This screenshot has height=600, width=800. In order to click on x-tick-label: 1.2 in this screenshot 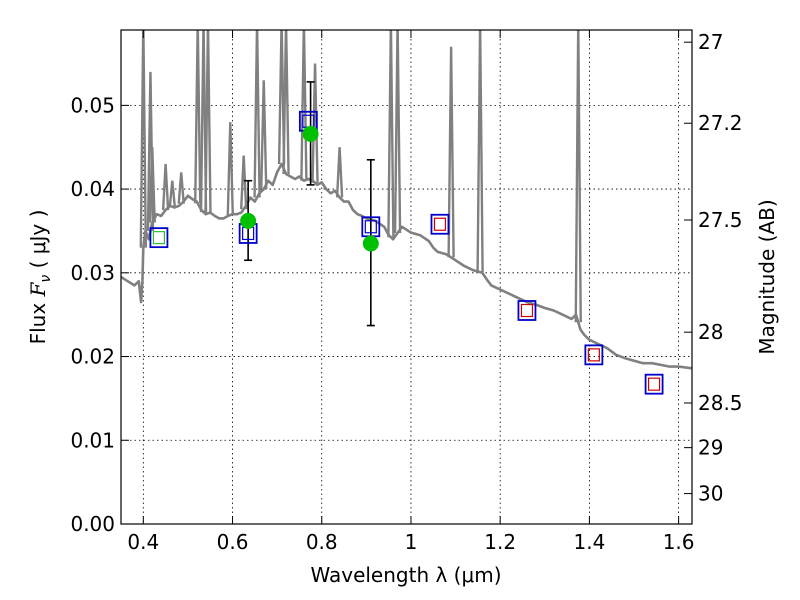, I will do `click(500, 542)`.